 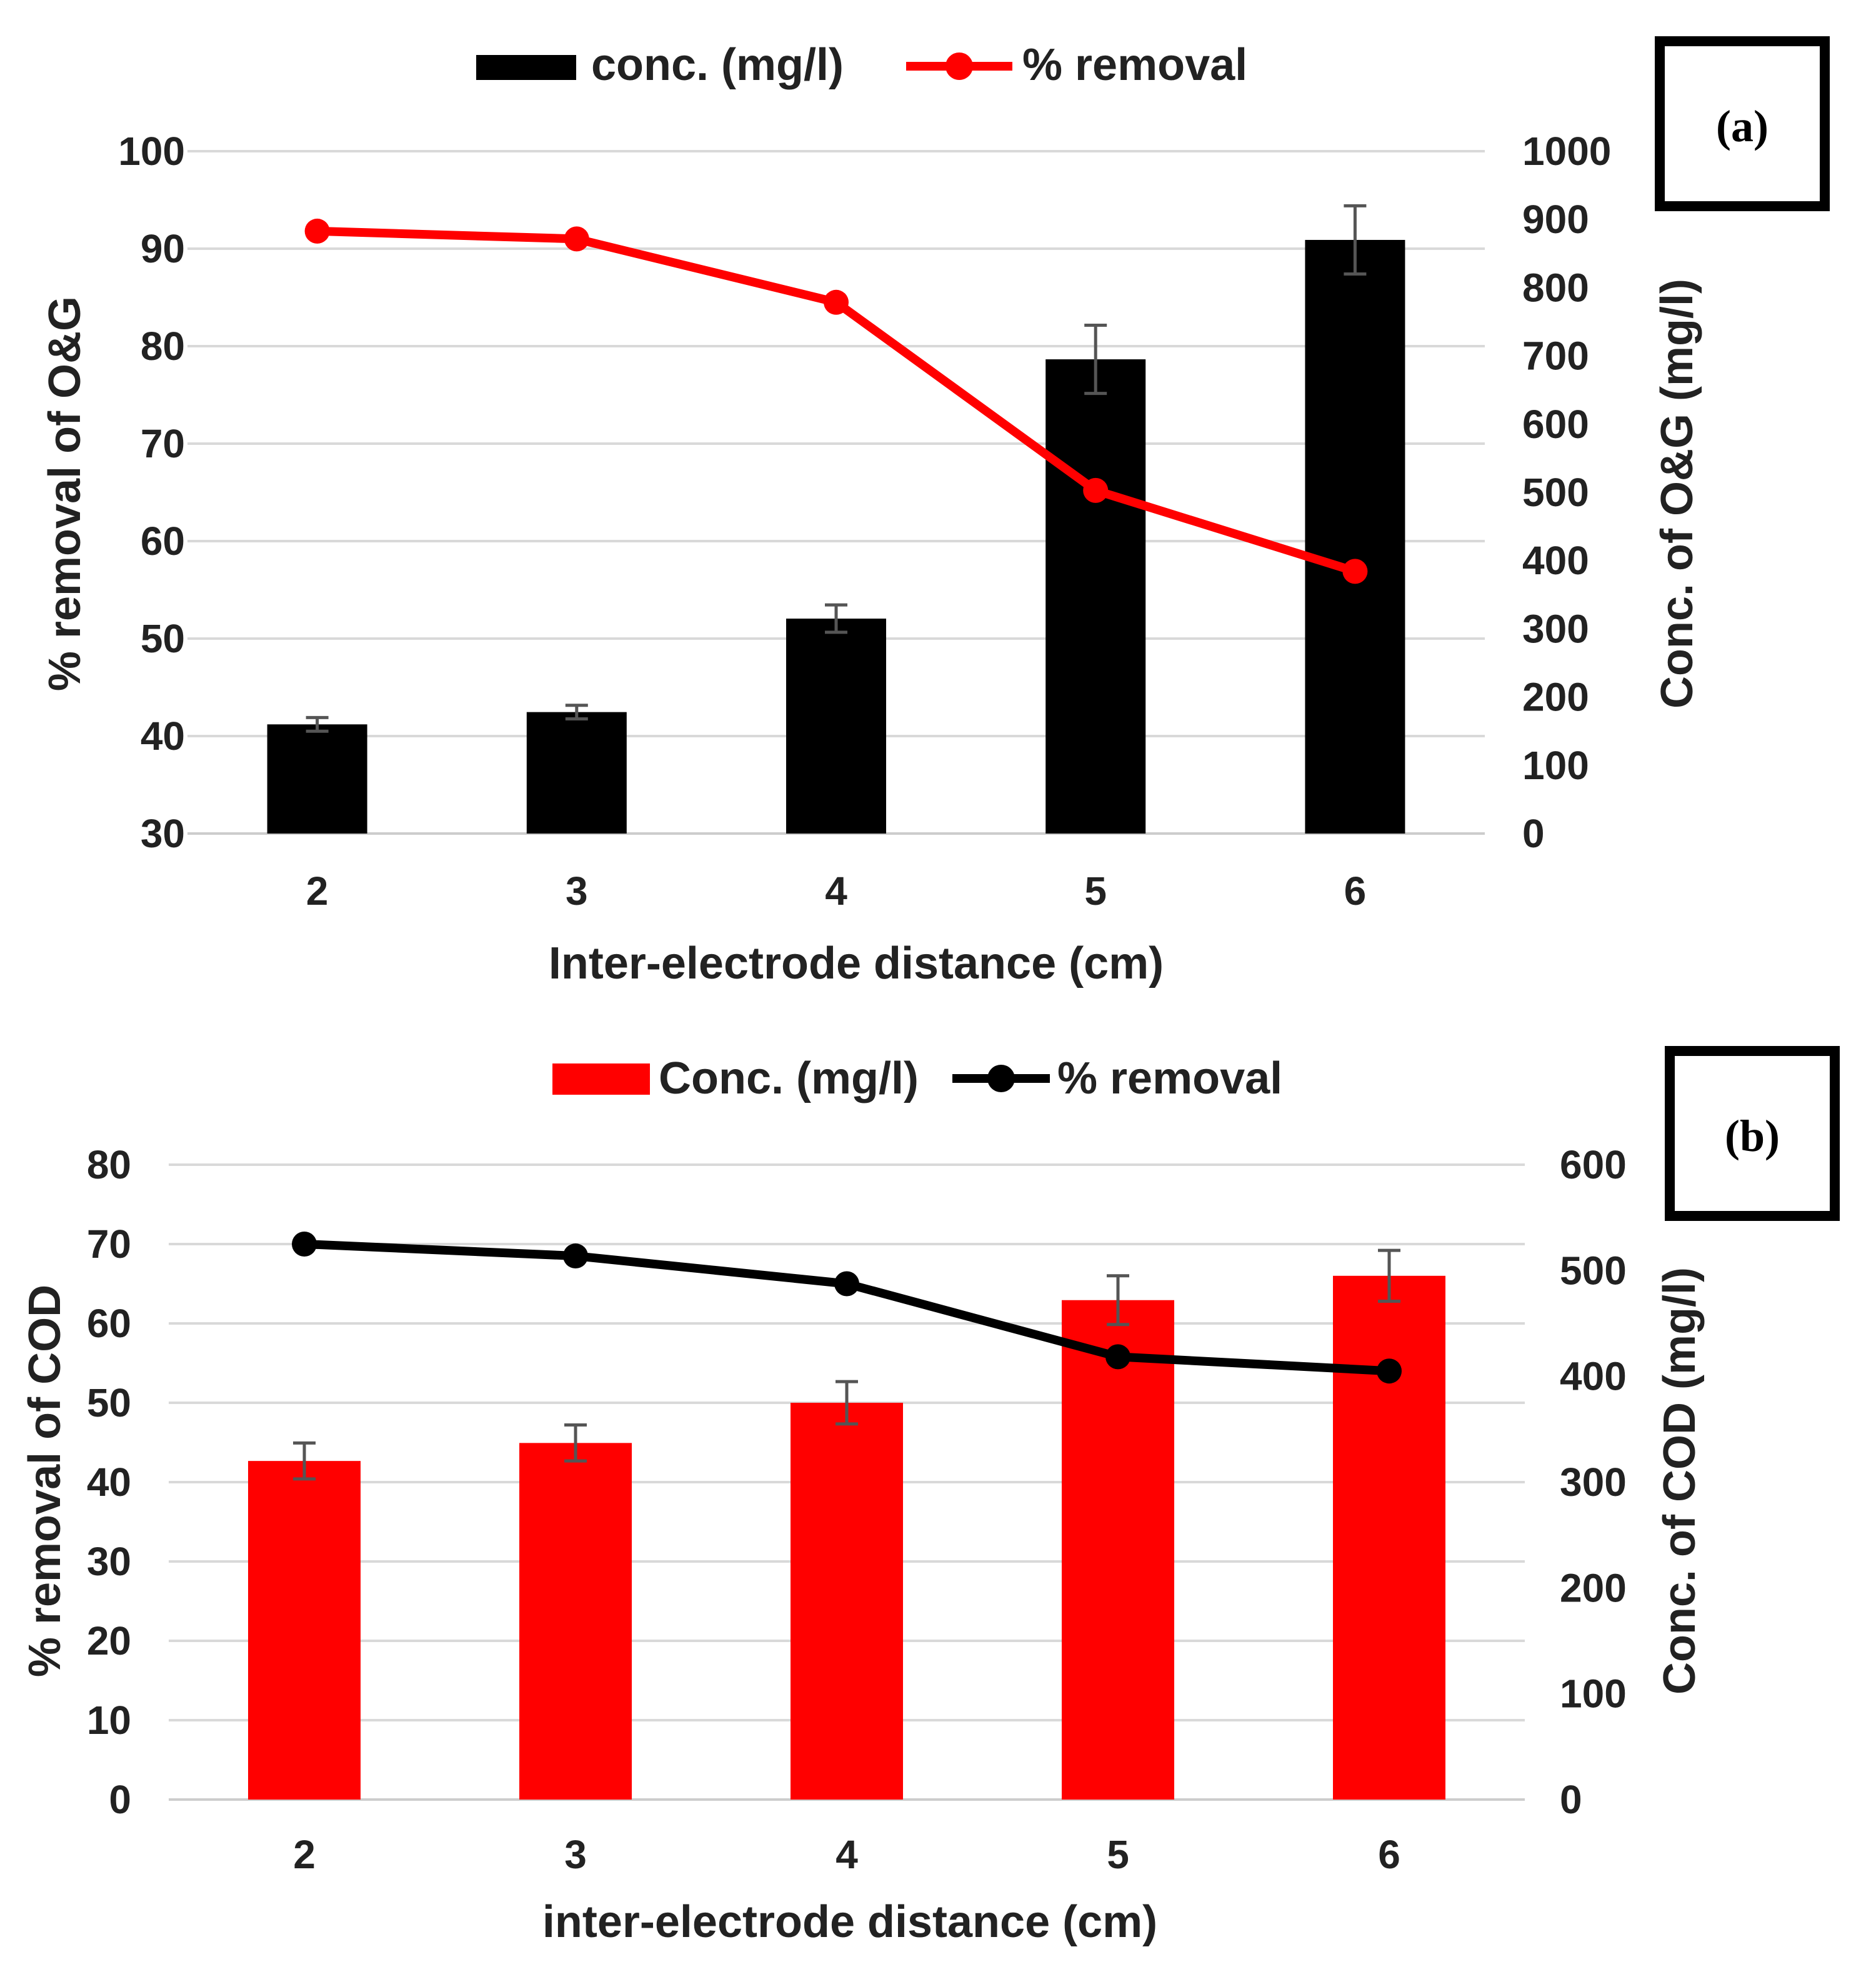 I want to click on panel-b-tag: (b), so click(x=1752, y=1136).